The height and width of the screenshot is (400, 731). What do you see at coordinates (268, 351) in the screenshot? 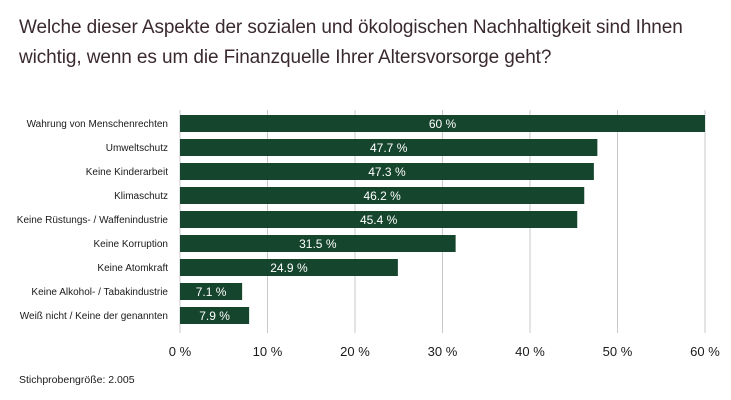
I see `x-tick-label: 10 %` at bounding box center [268, 351].